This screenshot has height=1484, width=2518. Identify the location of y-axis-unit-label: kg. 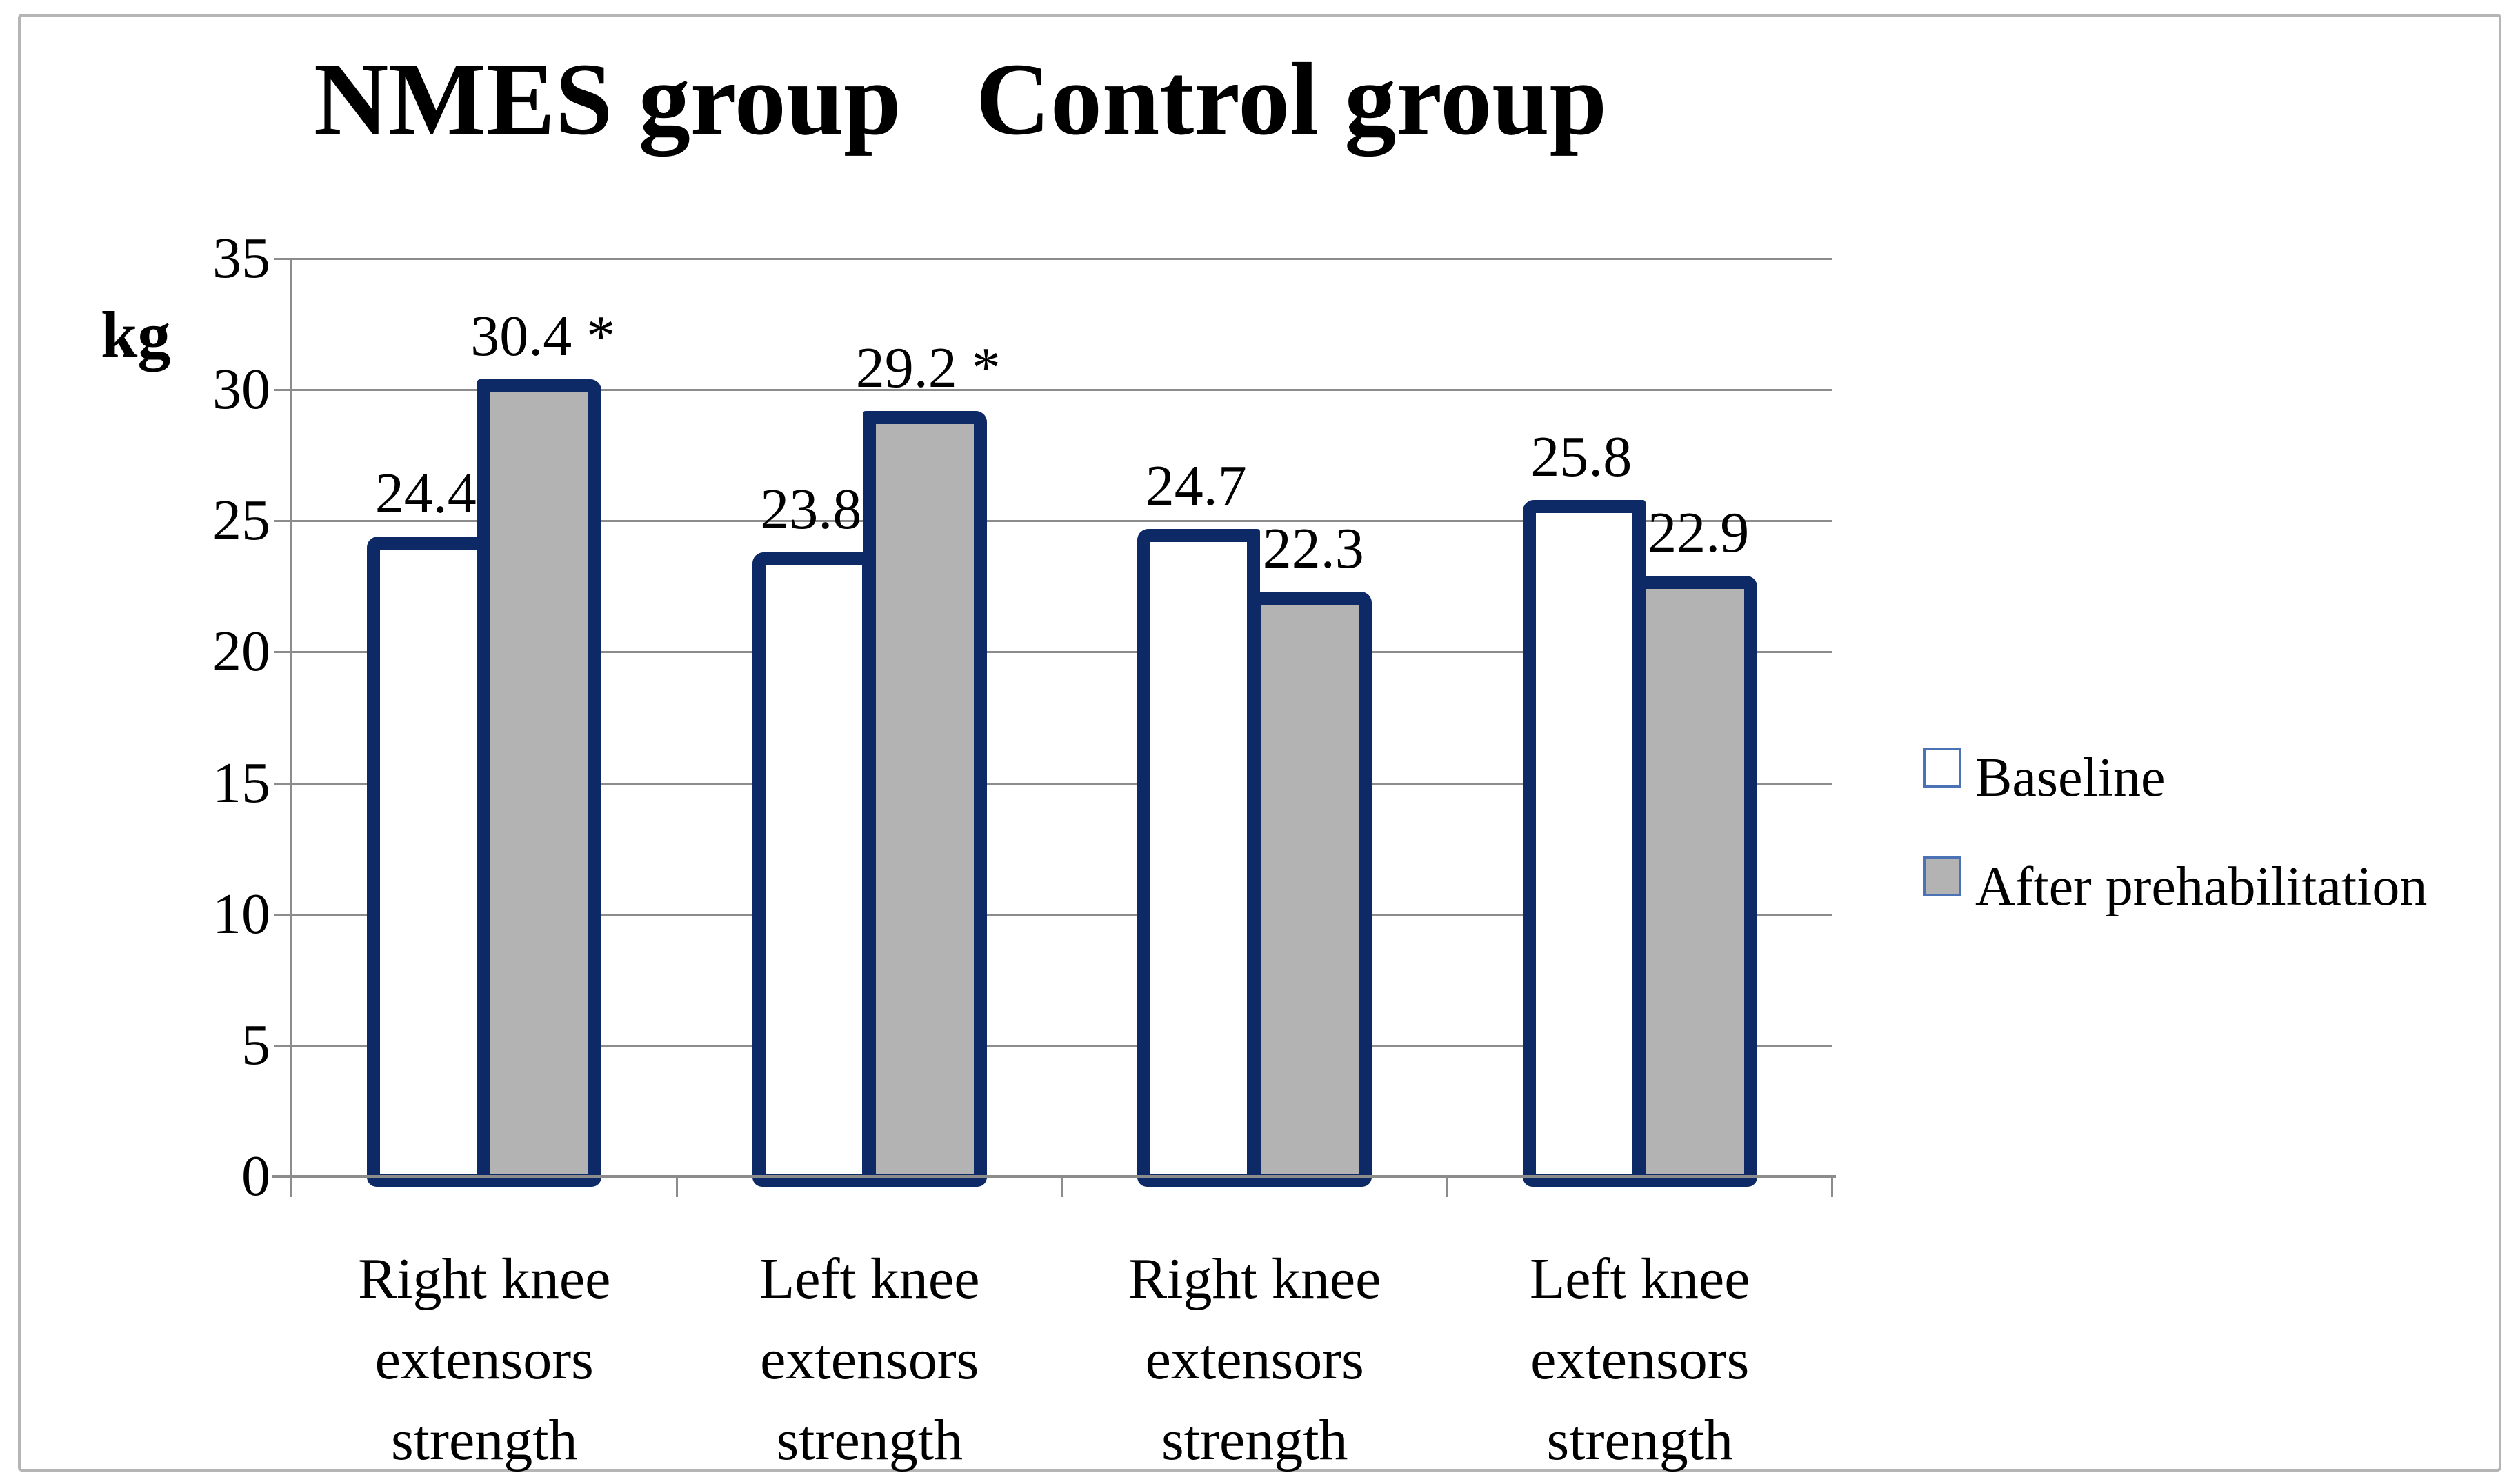
(136, 335).